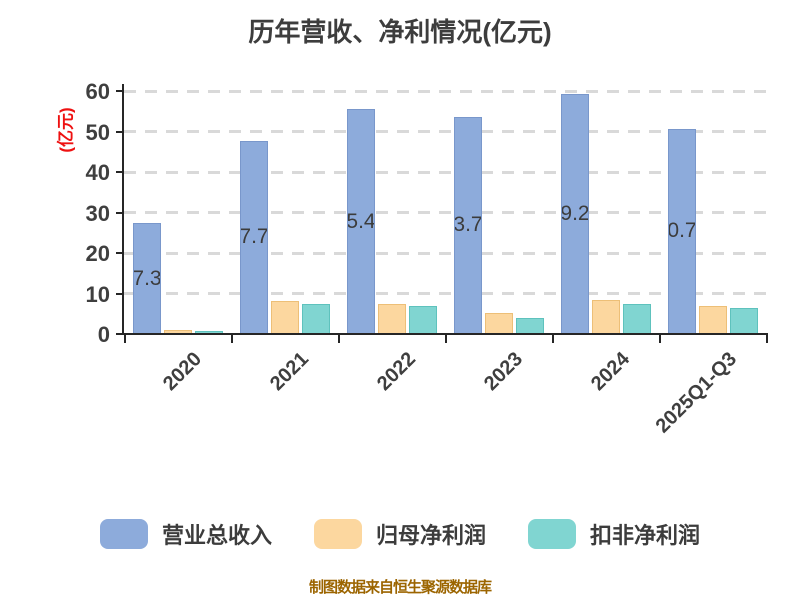 Image resolution: width=800 pixels, height=600 pixels. Describe the element at coordinates (97, 294) in the screenshot. I see `y-tick-label: 10` at that location.